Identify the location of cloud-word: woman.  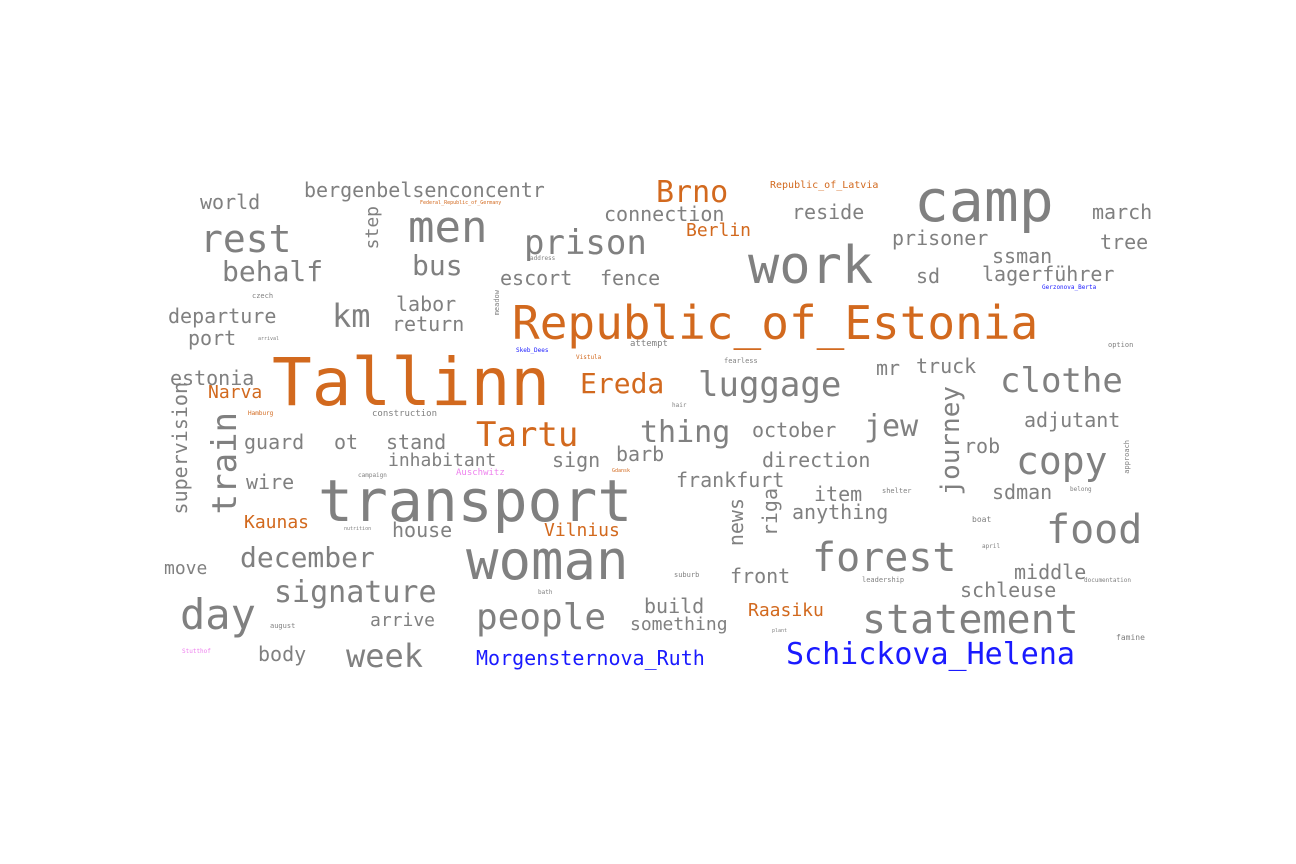
(547, 560).